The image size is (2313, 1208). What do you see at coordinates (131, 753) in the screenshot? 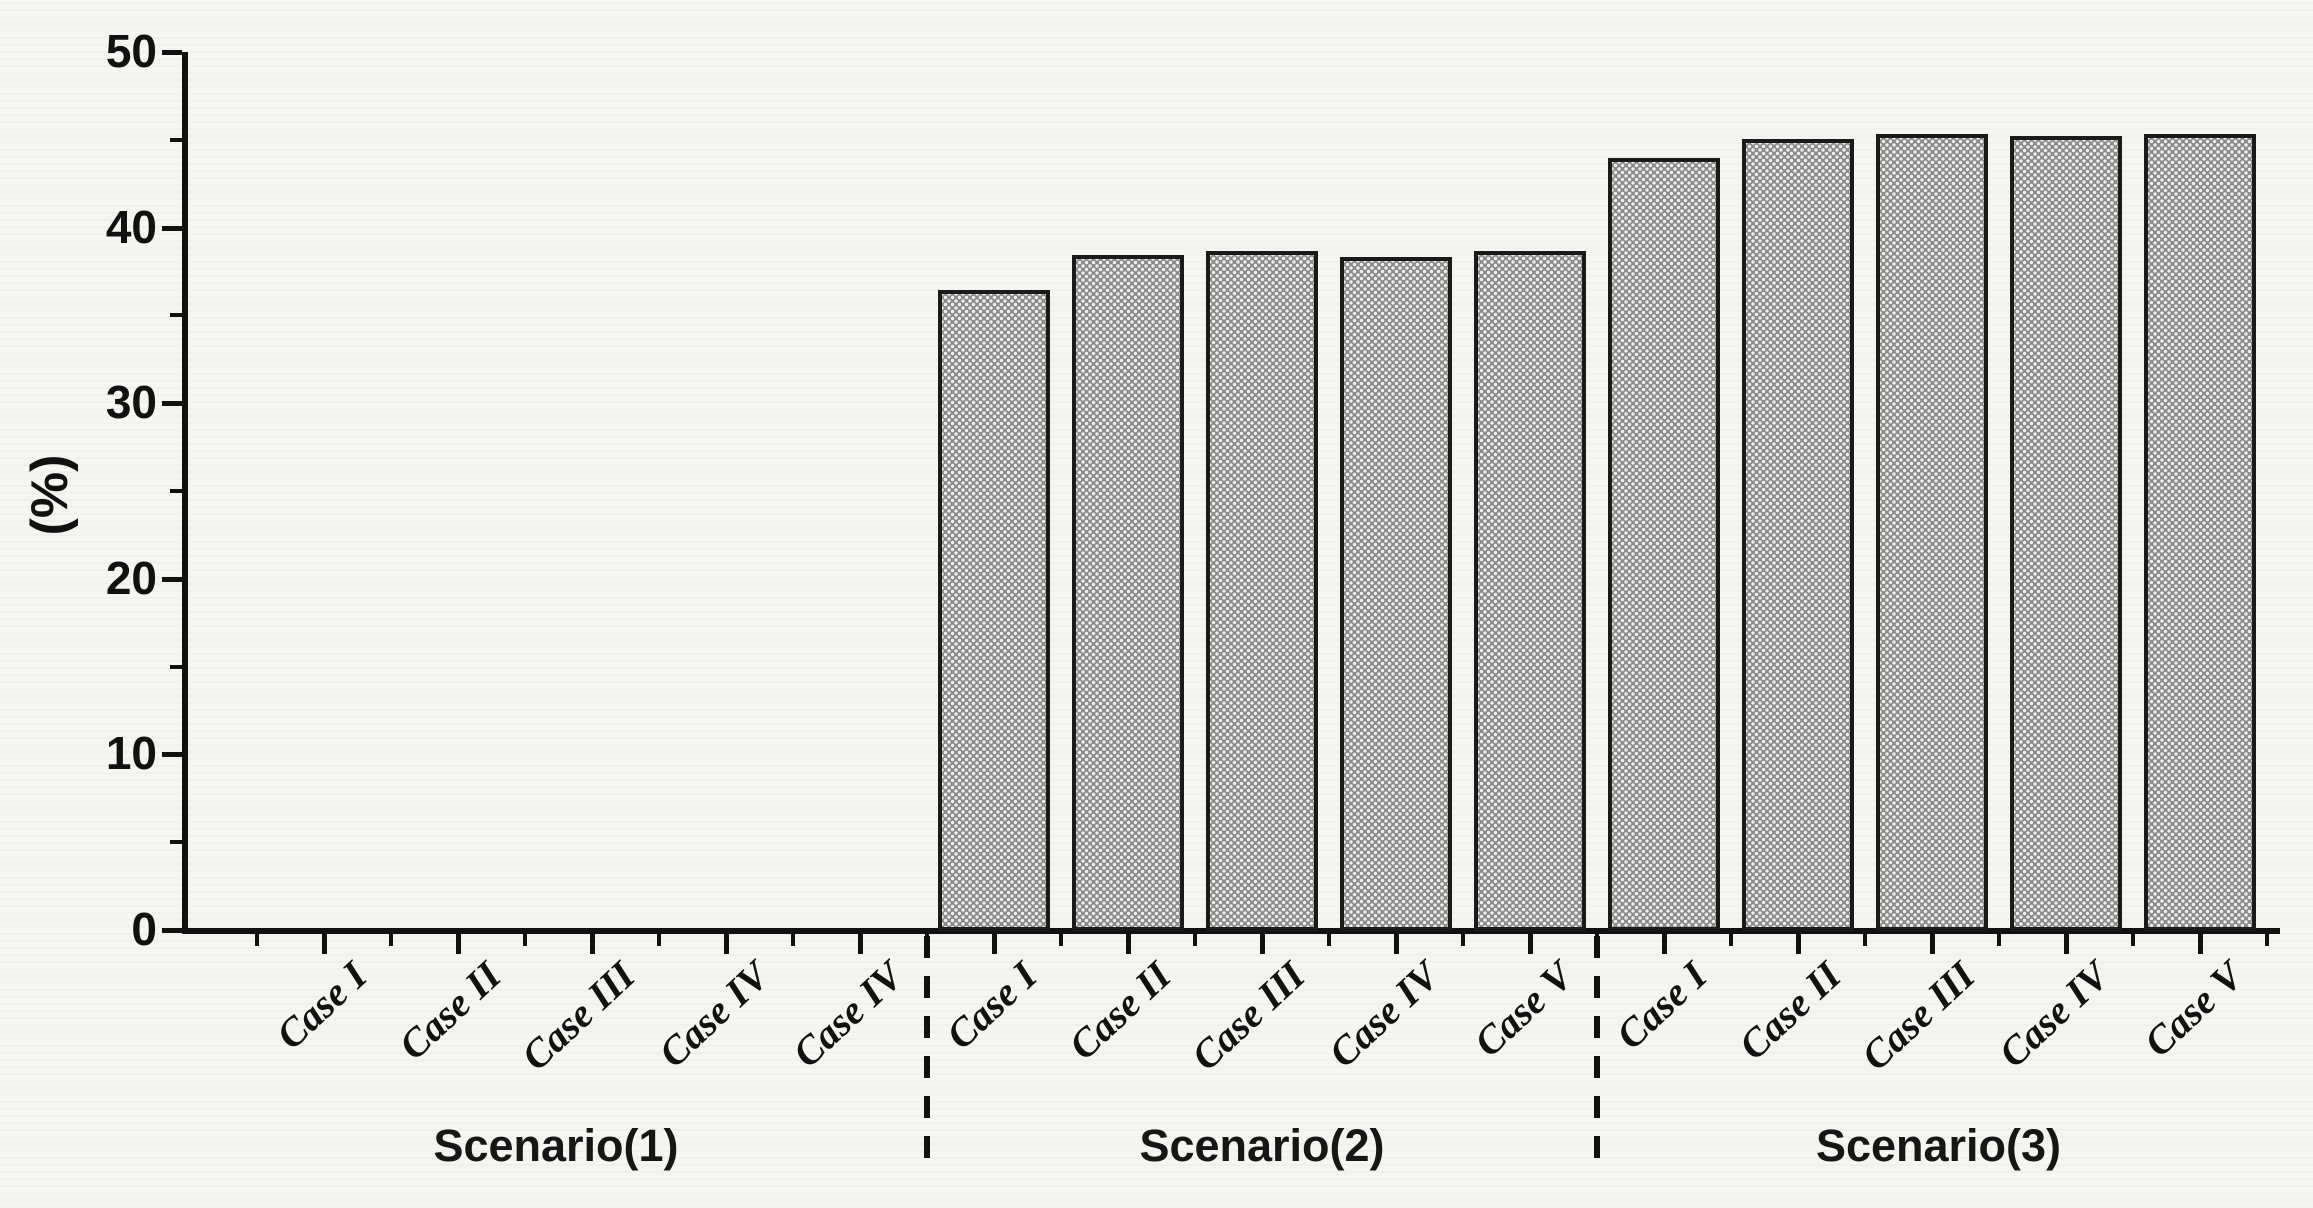
I see `y-tick-label: 10` at bounding box center [131, 753].